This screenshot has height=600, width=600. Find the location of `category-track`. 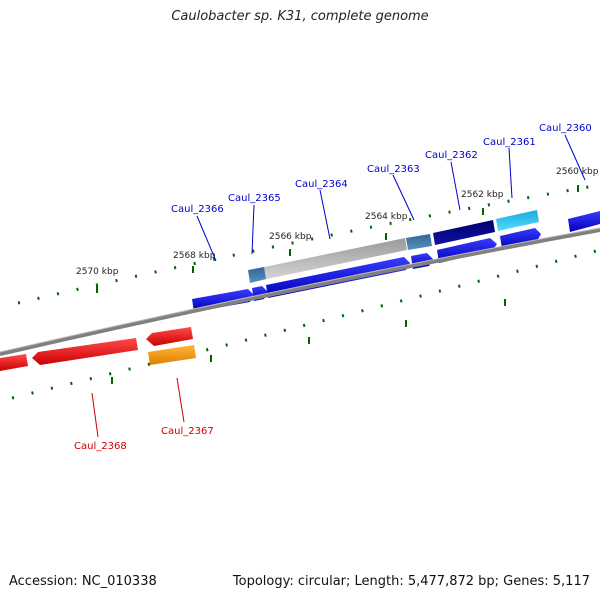

category-track is located at coordinates (393, 246).